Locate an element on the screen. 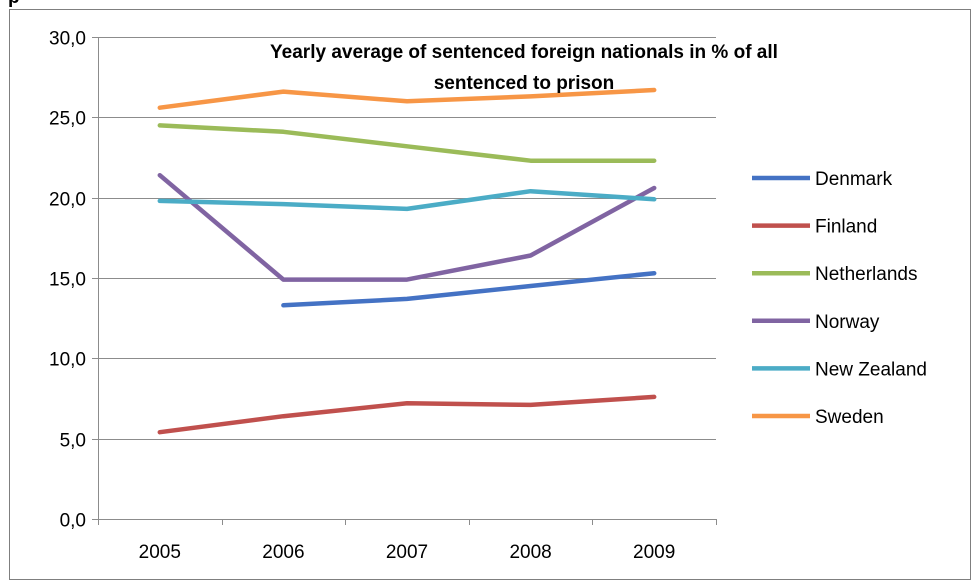  y-tick-label: 0,0 is located at coordinates (73, 521).